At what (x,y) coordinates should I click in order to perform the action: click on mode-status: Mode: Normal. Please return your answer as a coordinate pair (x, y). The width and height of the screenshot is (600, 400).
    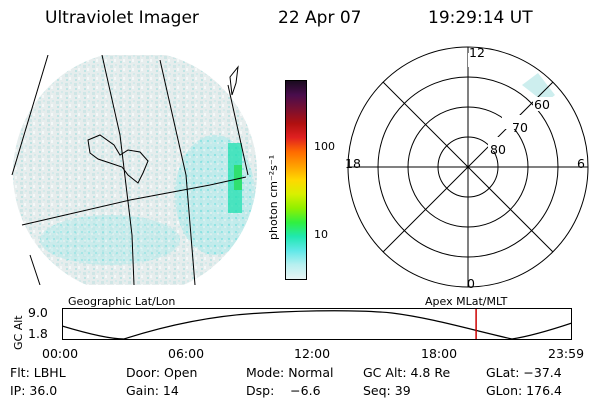
    Looking at the image, I should click on (290, 372).